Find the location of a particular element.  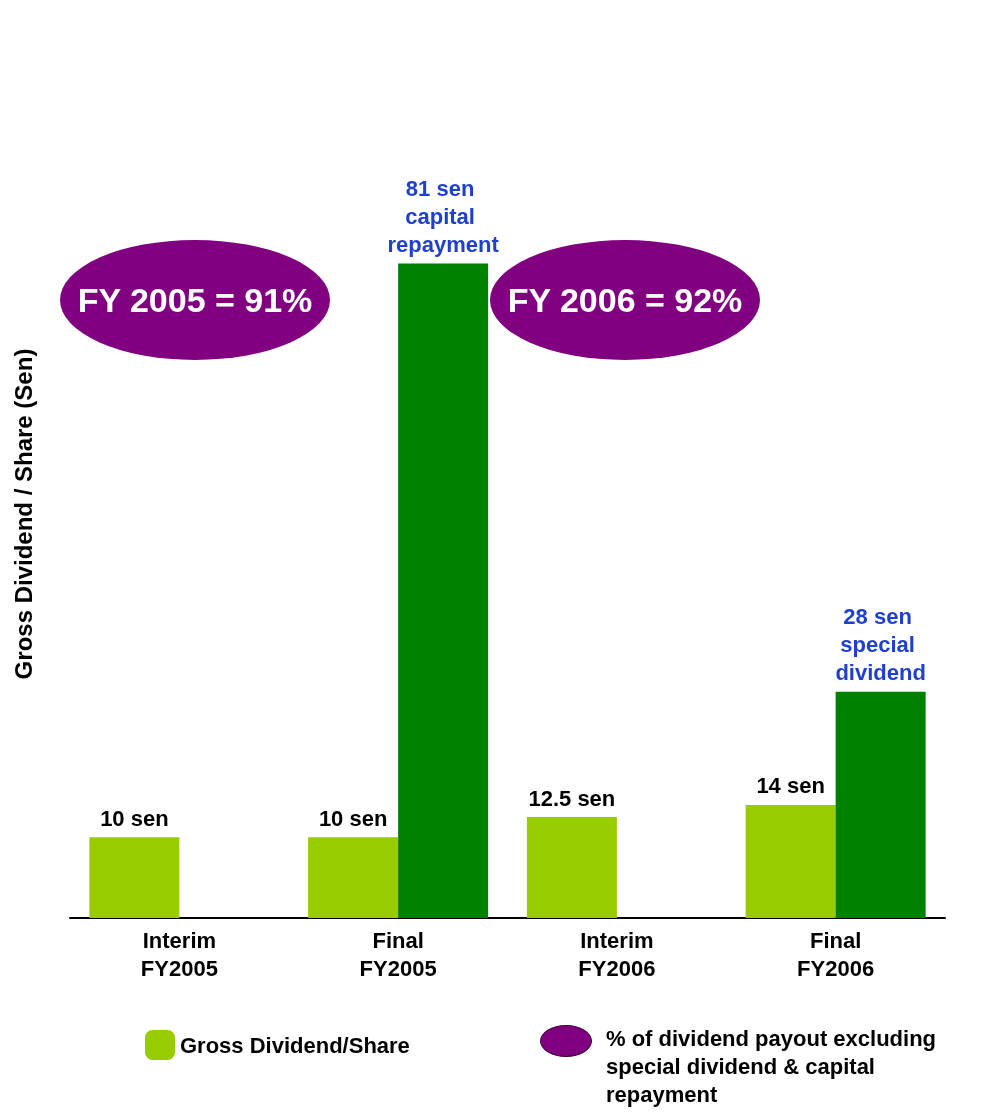

data-label: 81 sen capital repayment is located at coordinates (443, 217).